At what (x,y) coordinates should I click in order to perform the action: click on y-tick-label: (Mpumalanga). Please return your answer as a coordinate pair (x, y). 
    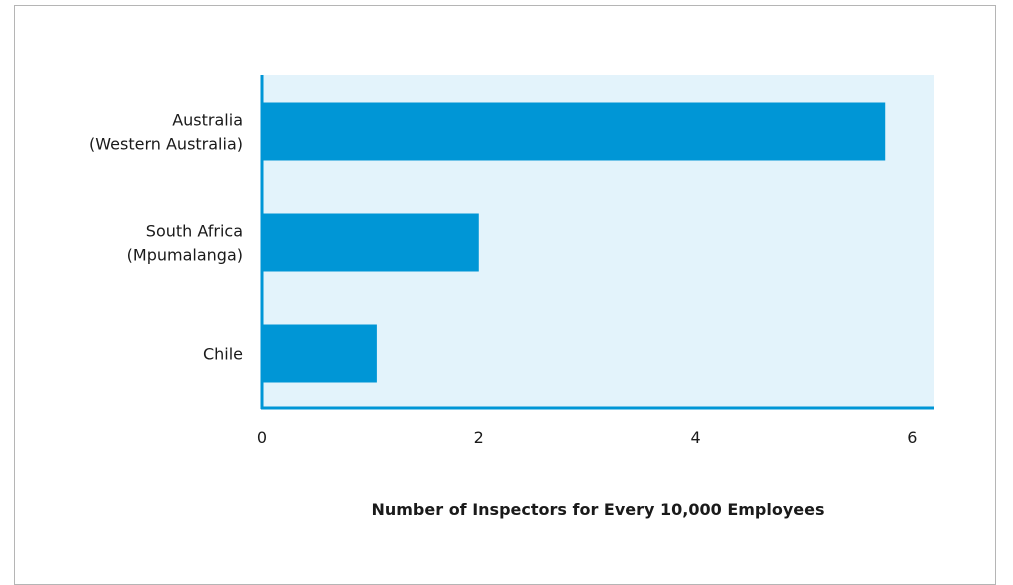
    Looking at the image, I should click on (185, 255).